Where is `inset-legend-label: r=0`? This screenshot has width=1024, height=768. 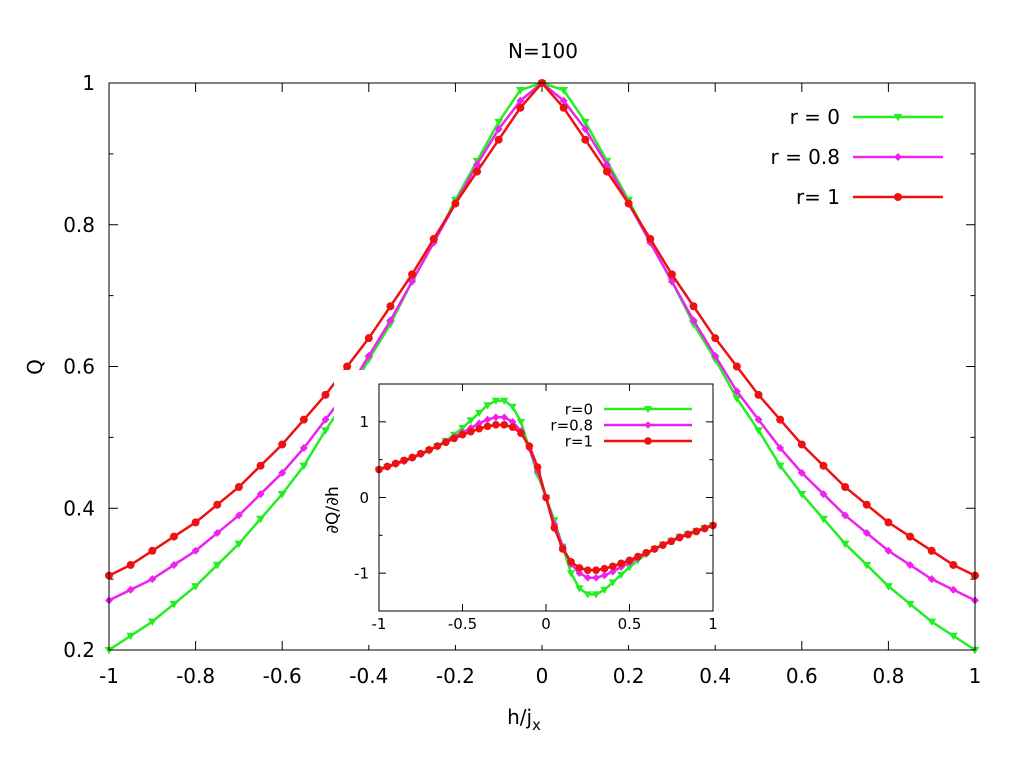 inset-legend-label: r=0 is located at coordinates (579, 409).